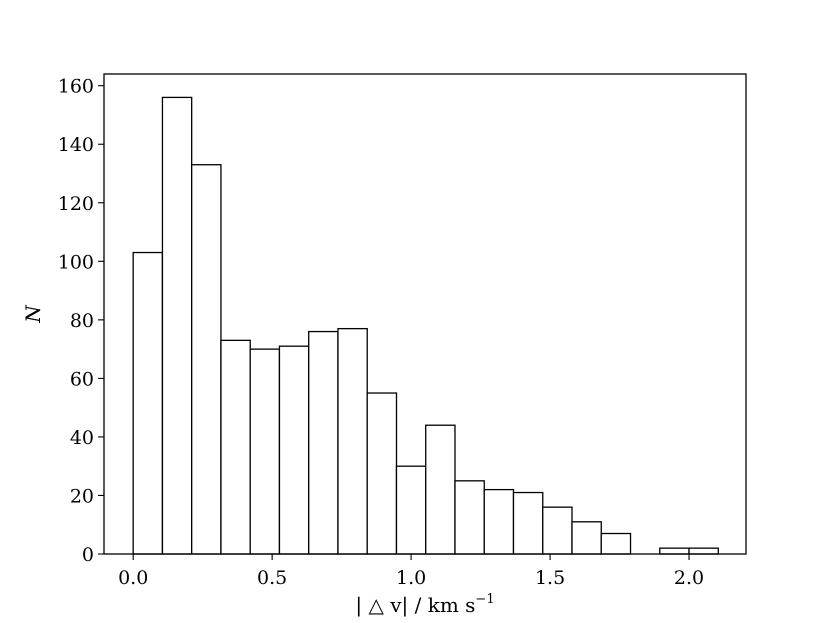 The image size is (830, 623). Describe the element at coordinates (76, 204) in the screenshot. I see `y-tick-label: 120` at that location.